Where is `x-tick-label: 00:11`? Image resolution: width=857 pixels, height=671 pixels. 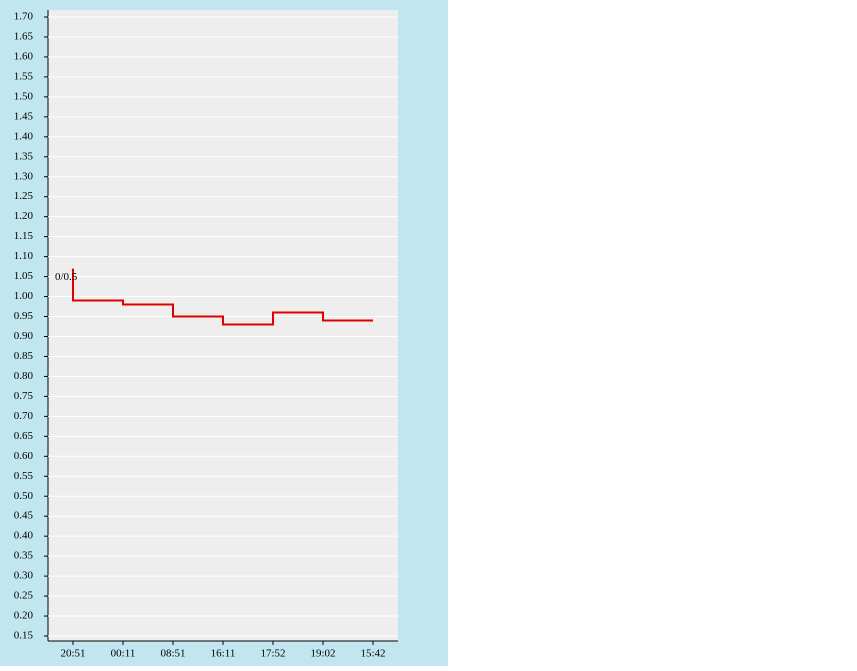 x-tick-label: 00:11 is located at coordinates (123, 654).